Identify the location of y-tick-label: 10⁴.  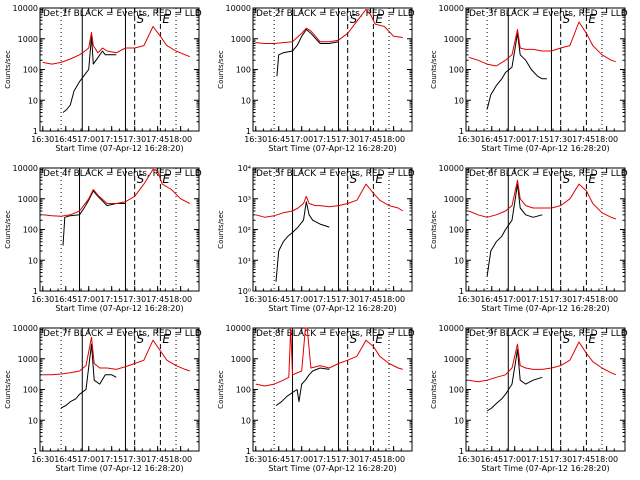
(244, 168).